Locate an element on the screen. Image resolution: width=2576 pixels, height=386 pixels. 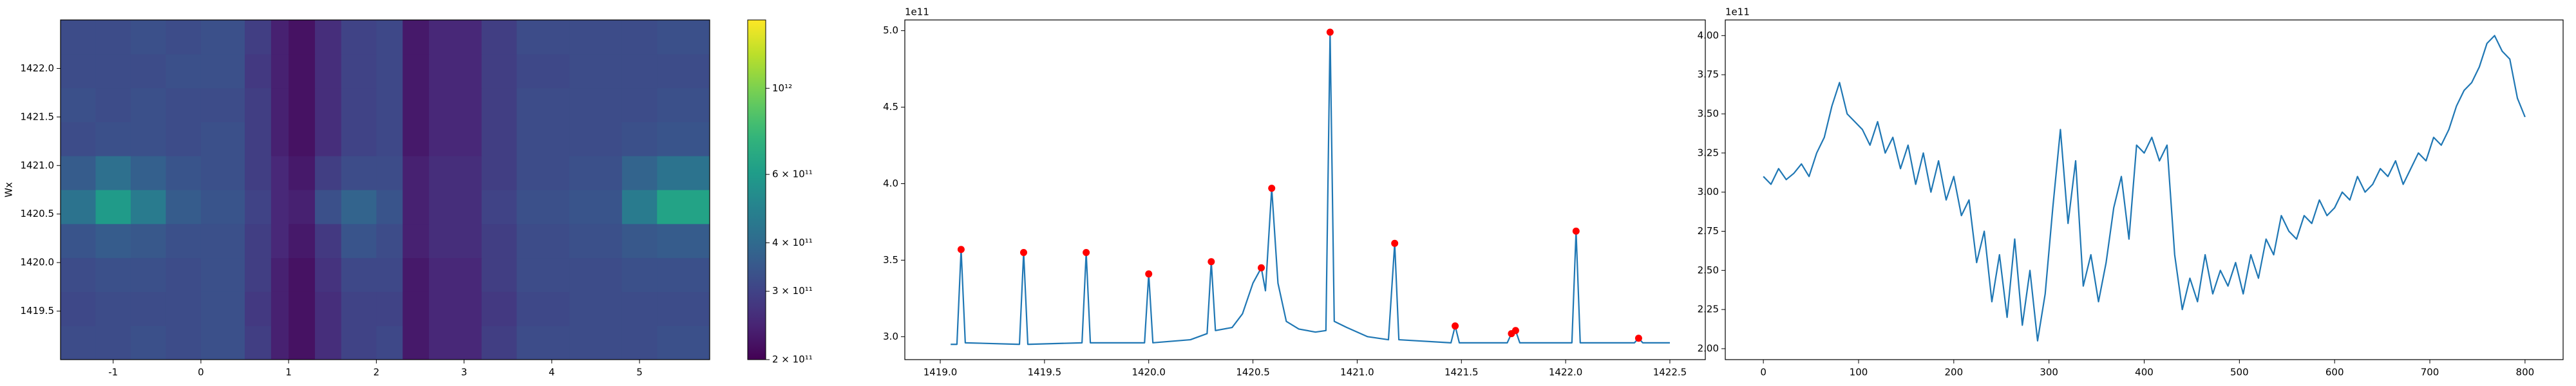
colorbar-tick-label: 10¹² is located at coordinates (782, 88).